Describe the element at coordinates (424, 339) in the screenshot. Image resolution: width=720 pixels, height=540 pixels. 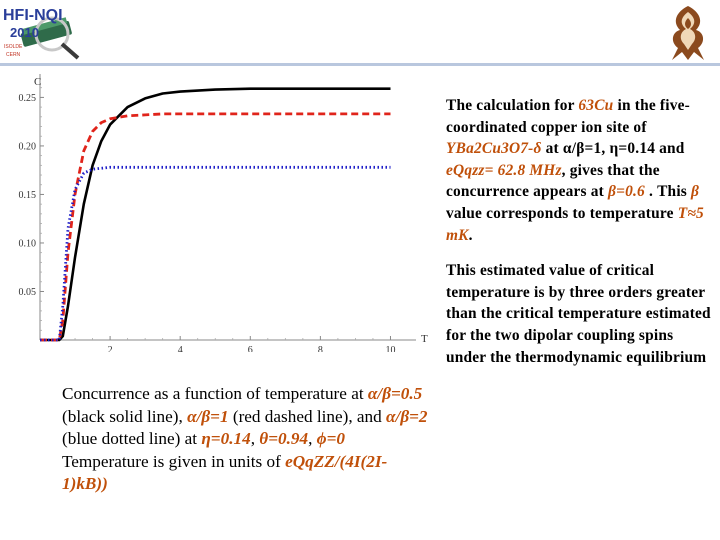
I see `x-axis-label: T` at that location.